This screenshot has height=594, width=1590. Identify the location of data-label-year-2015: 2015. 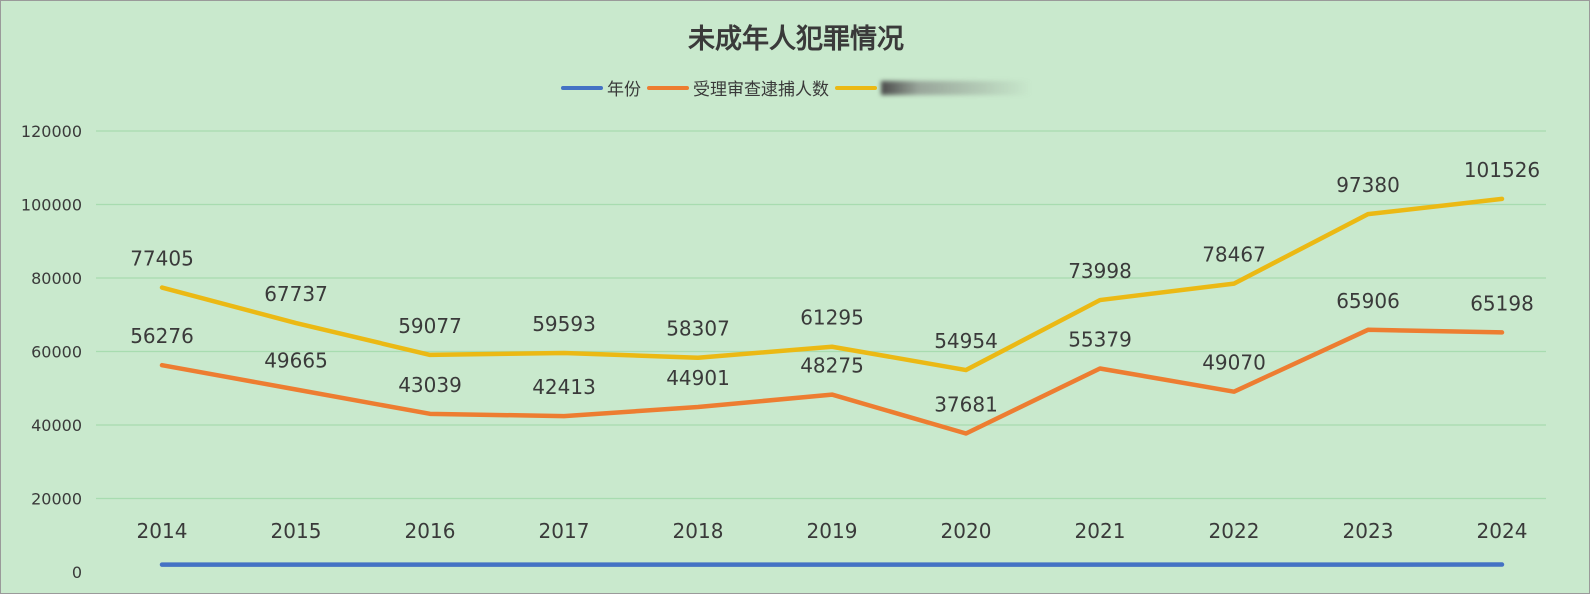
(296, 531).